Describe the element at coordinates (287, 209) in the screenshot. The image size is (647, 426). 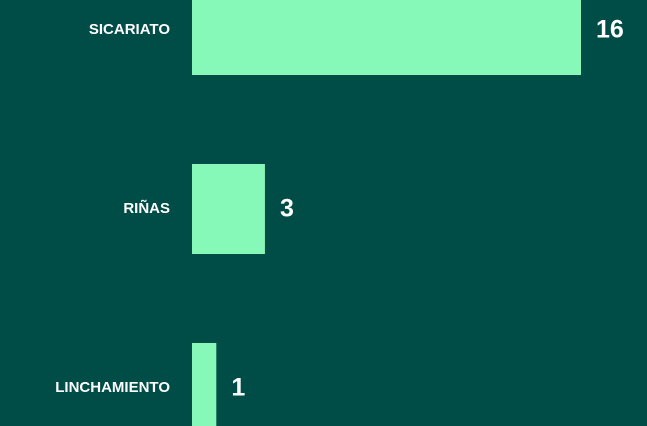
I see `value-label: 3` at that location.